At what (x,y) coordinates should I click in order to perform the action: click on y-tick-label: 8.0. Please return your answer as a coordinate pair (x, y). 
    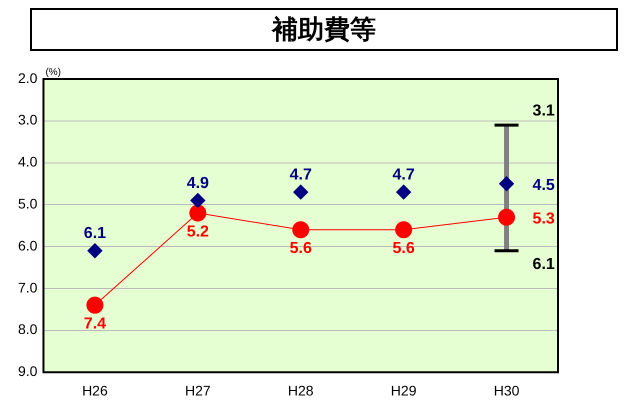
    Looking at the image, I should click on (28, 329).